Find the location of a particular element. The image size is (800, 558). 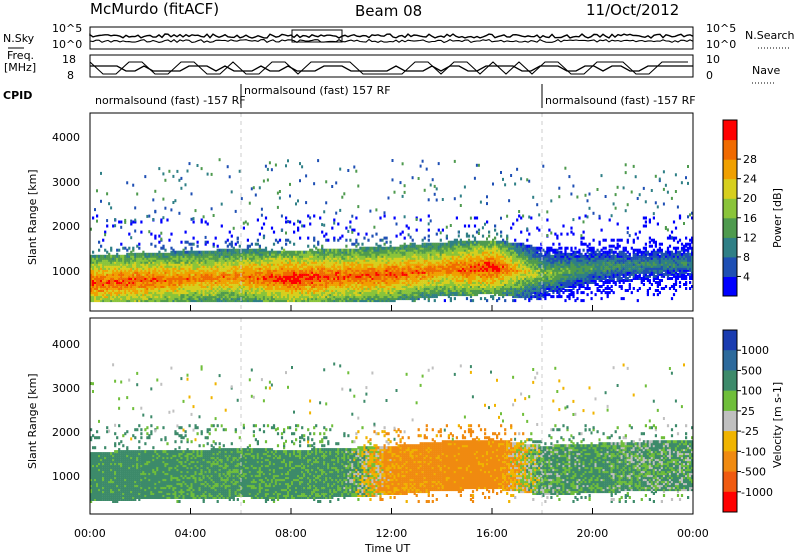

noise-left-tick-bottom: 10^0 is located at coordinates (67, 44).